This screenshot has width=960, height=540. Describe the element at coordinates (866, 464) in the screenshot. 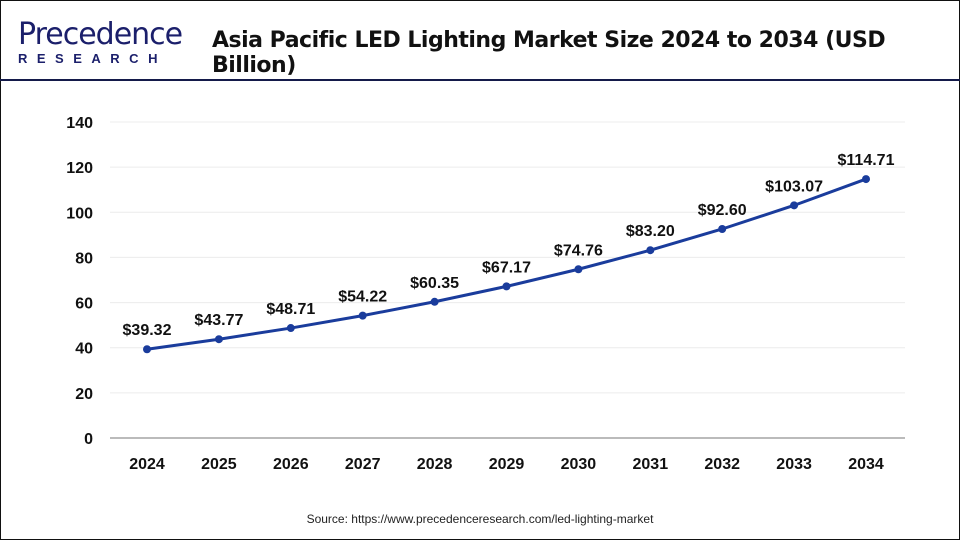

I see `x-tick-label: 2034` at that location.